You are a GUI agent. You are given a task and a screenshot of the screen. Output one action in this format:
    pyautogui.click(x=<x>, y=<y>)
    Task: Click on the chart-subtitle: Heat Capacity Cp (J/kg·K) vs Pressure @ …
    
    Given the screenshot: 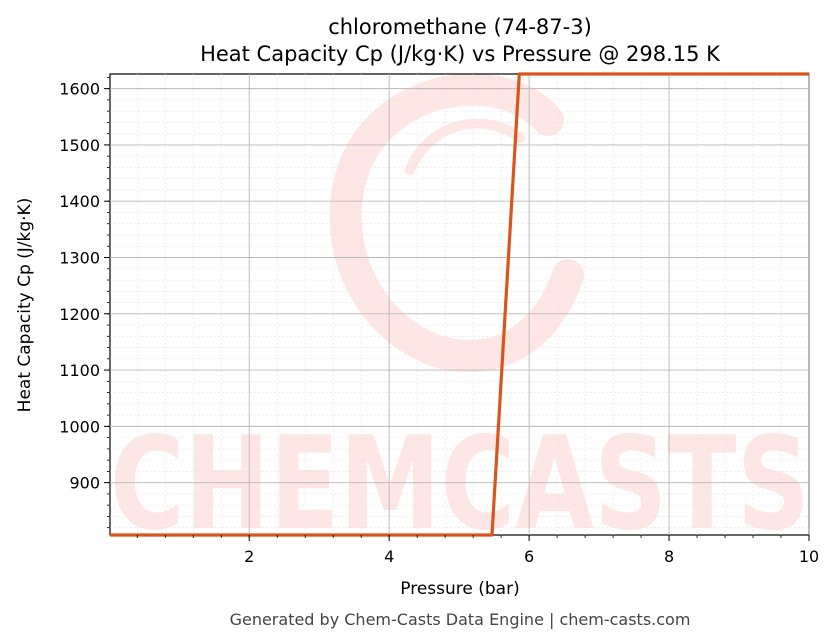 What is the action you would take?
    pyautogui.click(x=460, y=54)
    